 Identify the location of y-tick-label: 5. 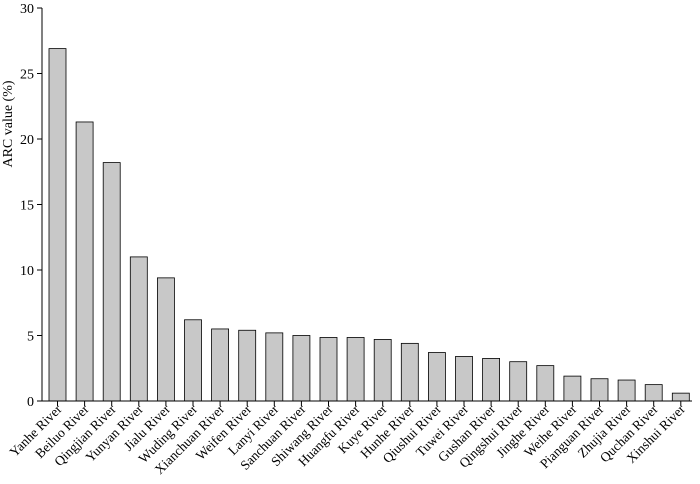
(30, 337).